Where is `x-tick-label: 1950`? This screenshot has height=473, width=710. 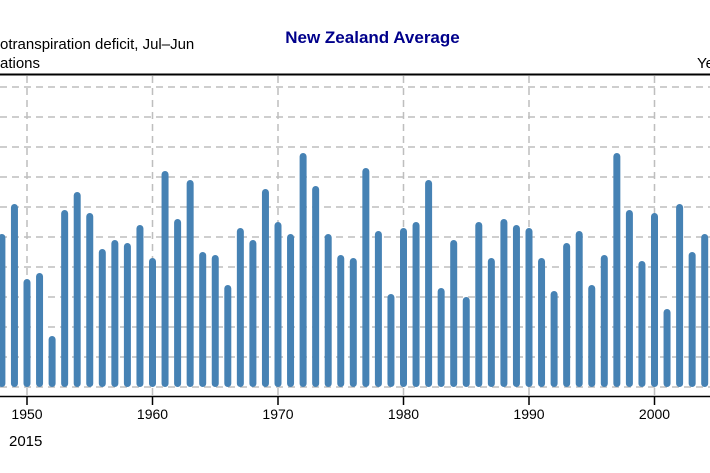
x-tick-label: 1950 is located at coordinates (26, 414).